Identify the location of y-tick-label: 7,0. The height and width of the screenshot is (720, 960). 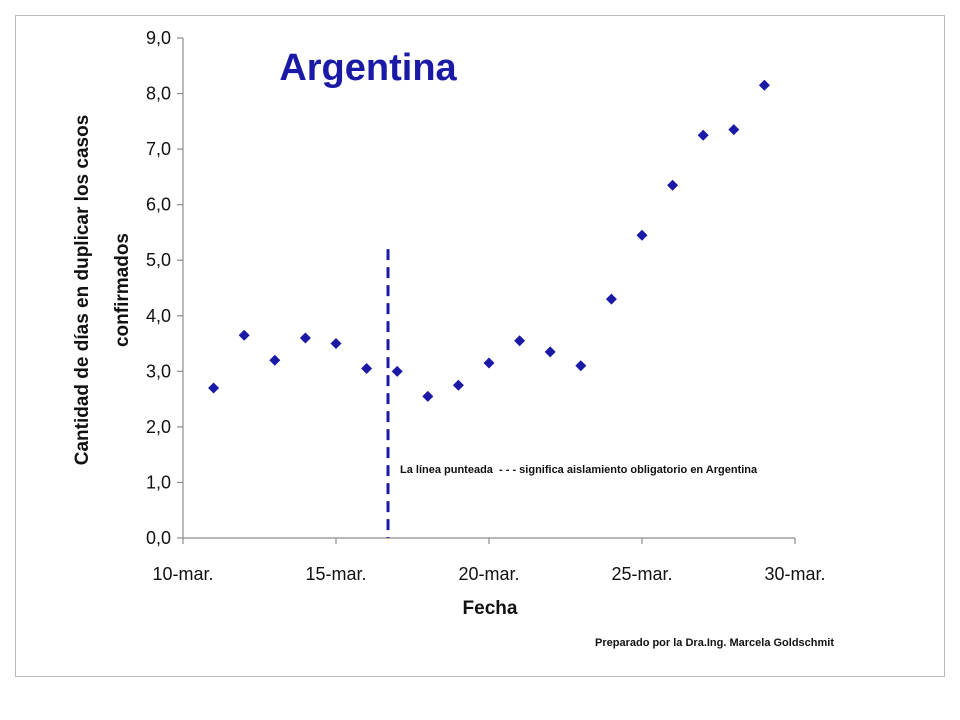
(158, 149).